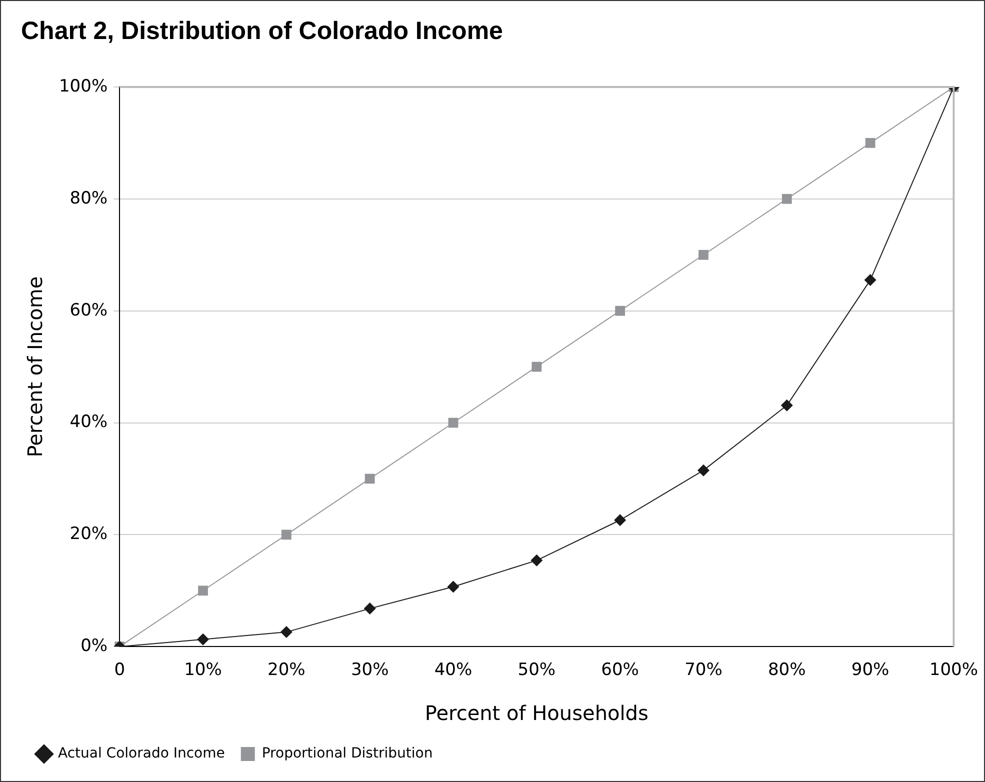 This screenshot has width=985, height=782. What do you see at coordinates (89, 534) in the screenshot?
I see `y-tick-label: 20%` at bounding box center [89, 534].